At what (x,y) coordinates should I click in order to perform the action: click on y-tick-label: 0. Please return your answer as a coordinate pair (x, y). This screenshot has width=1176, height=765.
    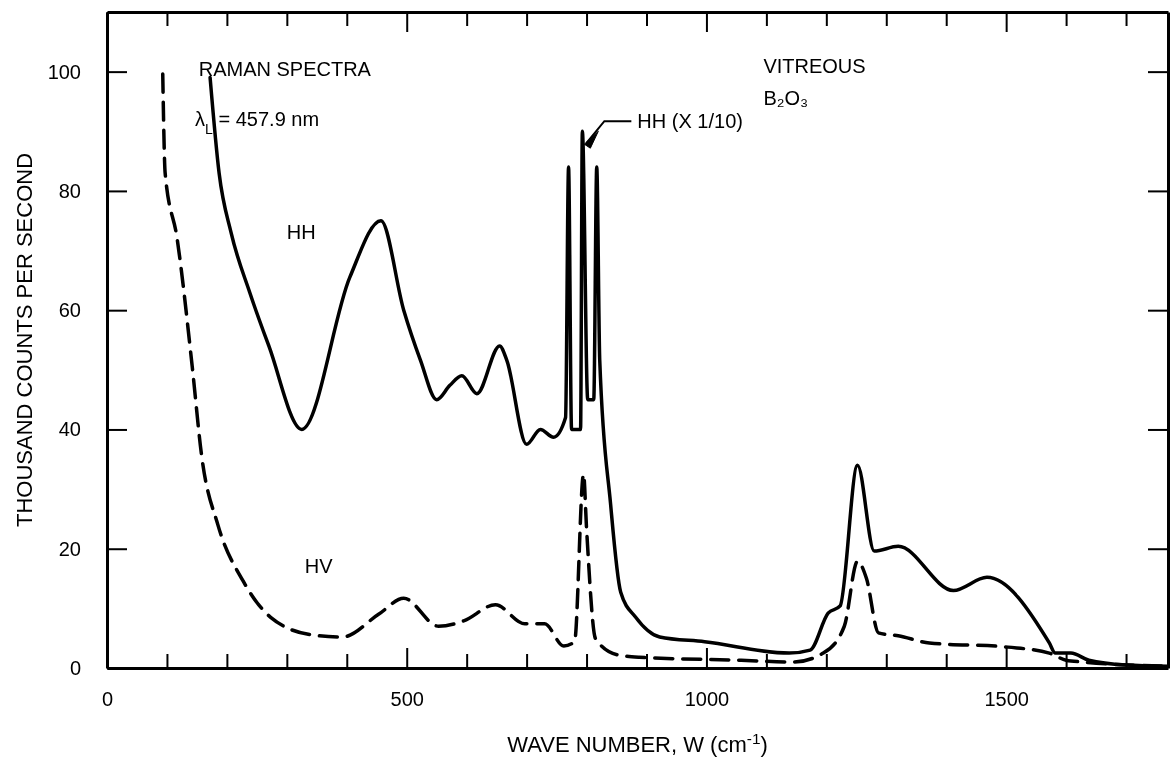
    Looking at the image, I should click on (75, 667).